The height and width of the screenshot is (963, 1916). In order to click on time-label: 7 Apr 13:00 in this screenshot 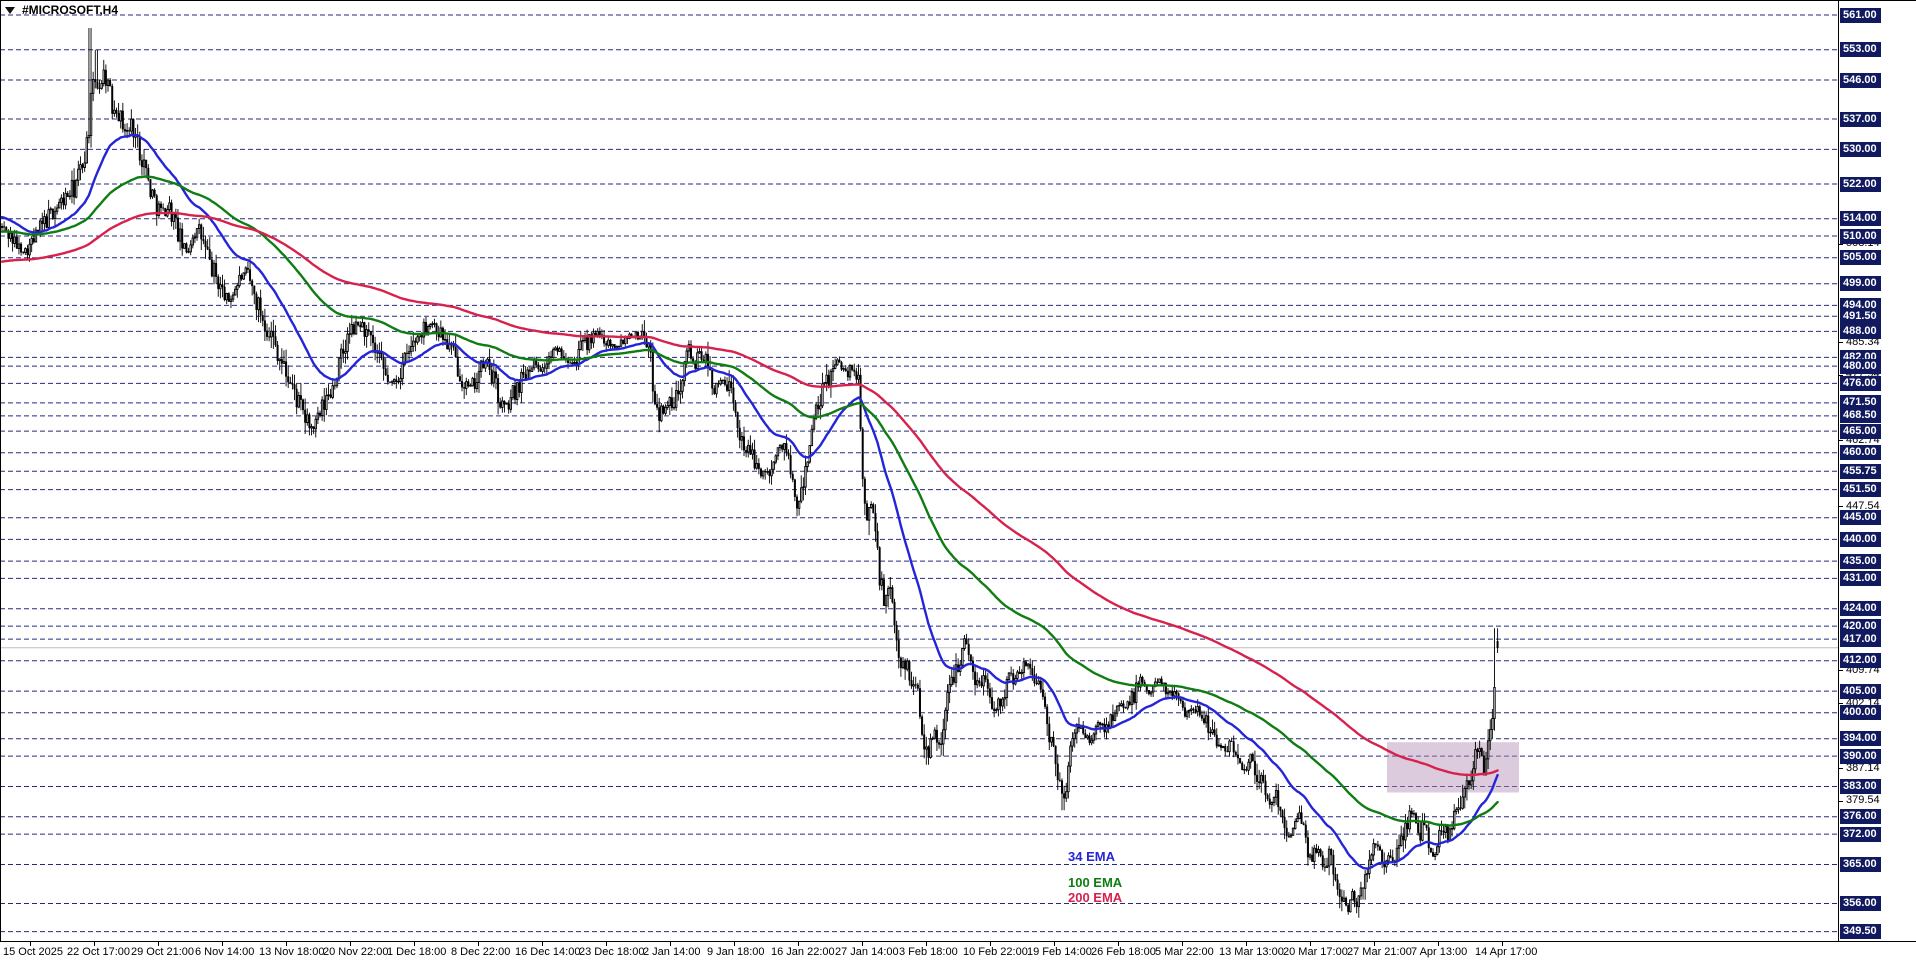, I will do `click(1439, 952)`.